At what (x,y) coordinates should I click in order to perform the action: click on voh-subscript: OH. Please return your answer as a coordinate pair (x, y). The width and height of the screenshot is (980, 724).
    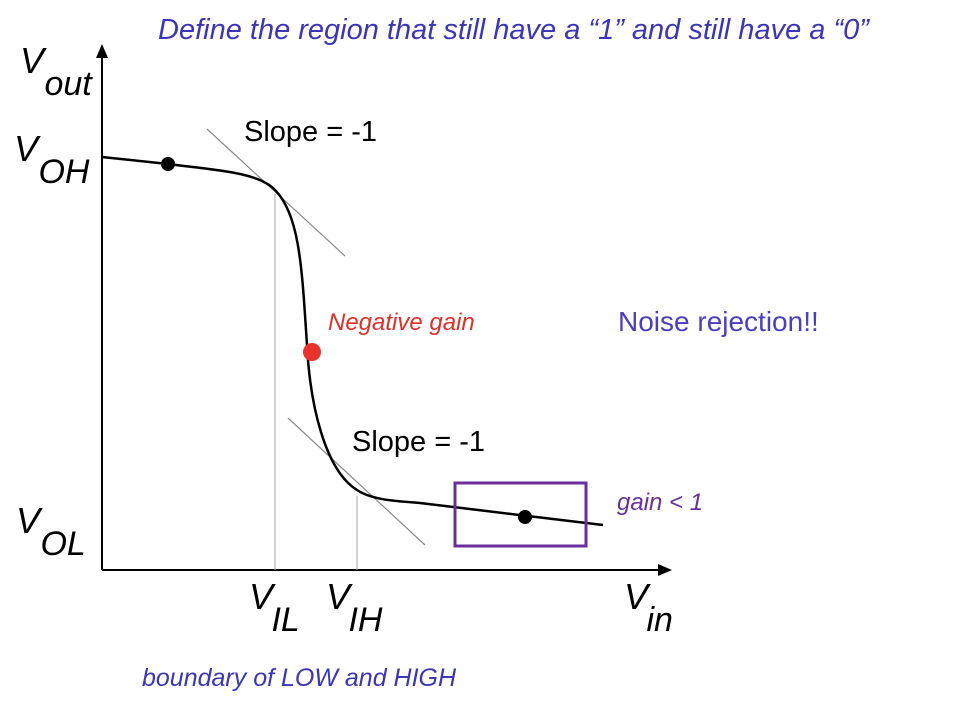
    Looking at the image, I should click on (64, 172).